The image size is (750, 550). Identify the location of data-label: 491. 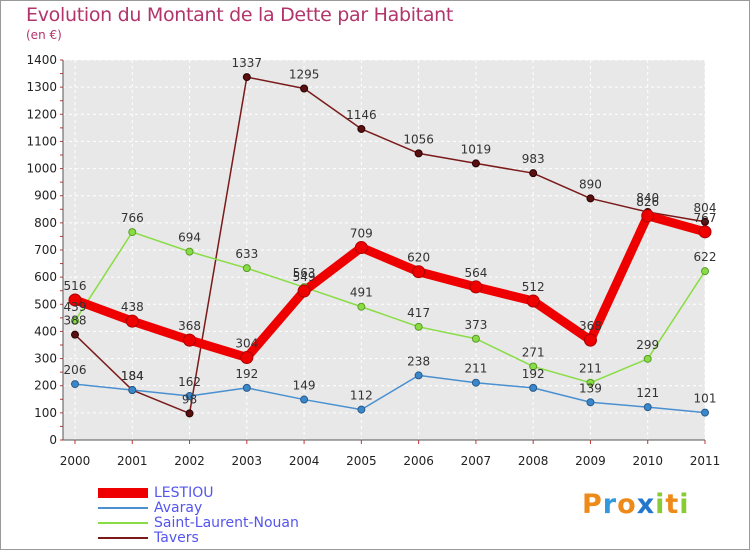
(361, 293).